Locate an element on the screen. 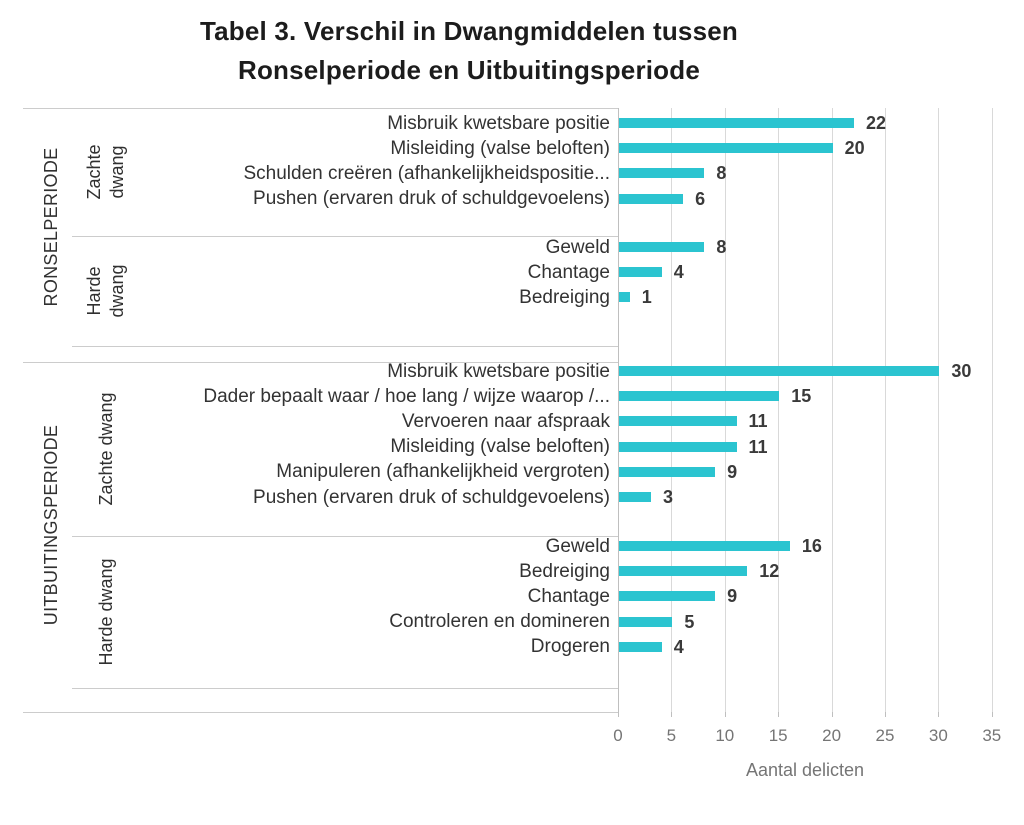  chart-title-line-2: Ronselperiode en Uitbuitingsperiode is located at coordinates (469, 70).